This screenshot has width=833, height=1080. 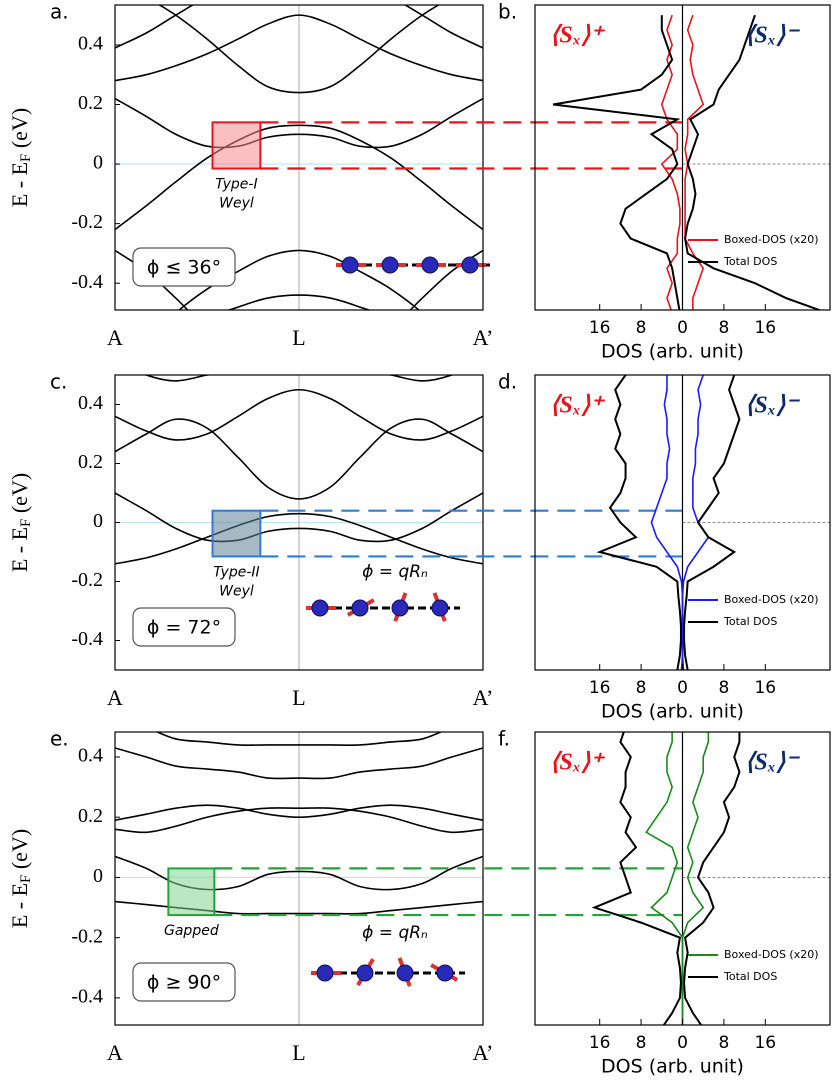 What do you see at coordinates (507, 12) in the screenshot?
I see `panel-label: b.` at bounding box center [507, 12].